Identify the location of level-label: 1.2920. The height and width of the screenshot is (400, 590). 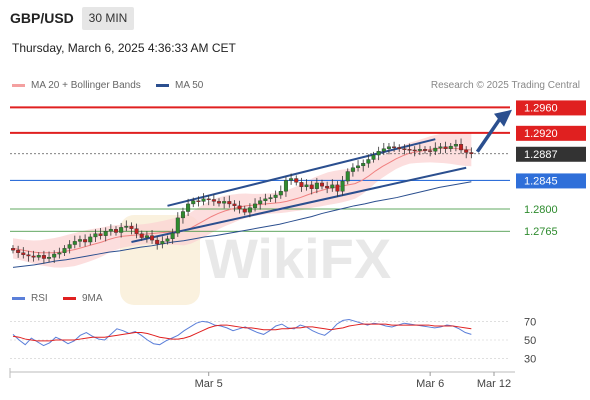
(541, 134).